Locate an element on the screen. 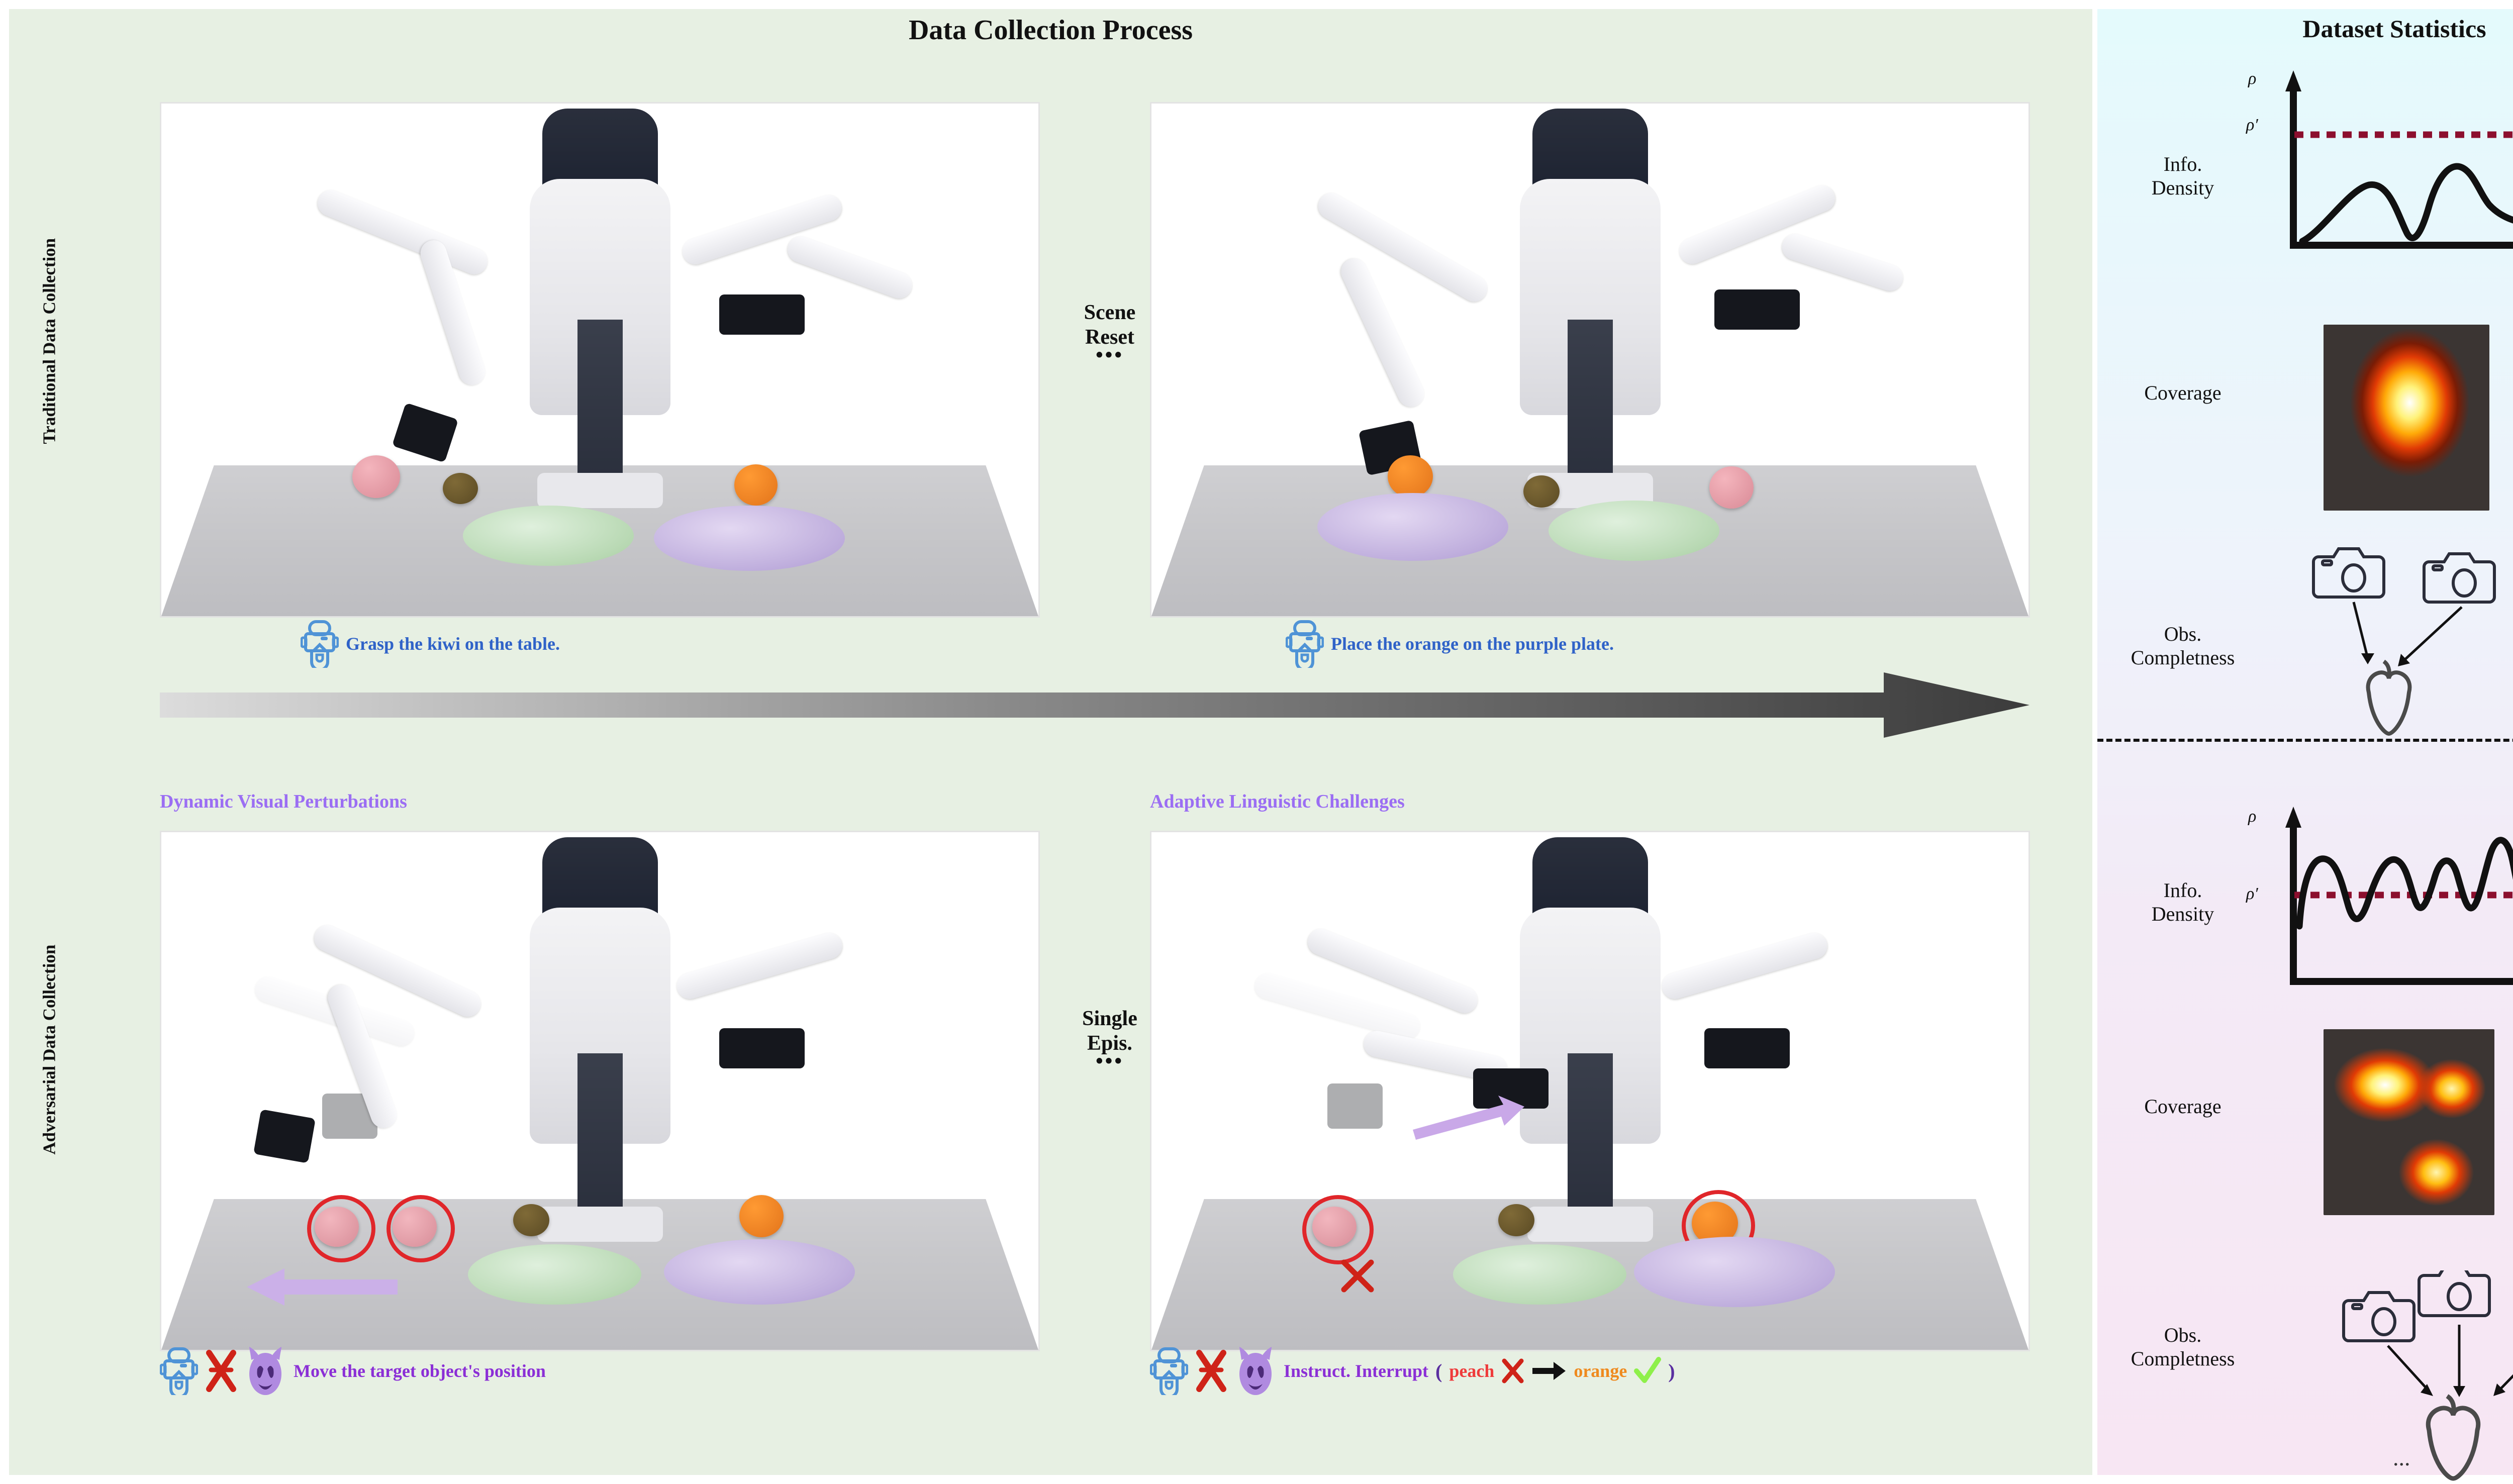 The width and height of the screenshot is (2513, 1484). stats-title: Dataset Statistics is located at coordinates (2394, 29).